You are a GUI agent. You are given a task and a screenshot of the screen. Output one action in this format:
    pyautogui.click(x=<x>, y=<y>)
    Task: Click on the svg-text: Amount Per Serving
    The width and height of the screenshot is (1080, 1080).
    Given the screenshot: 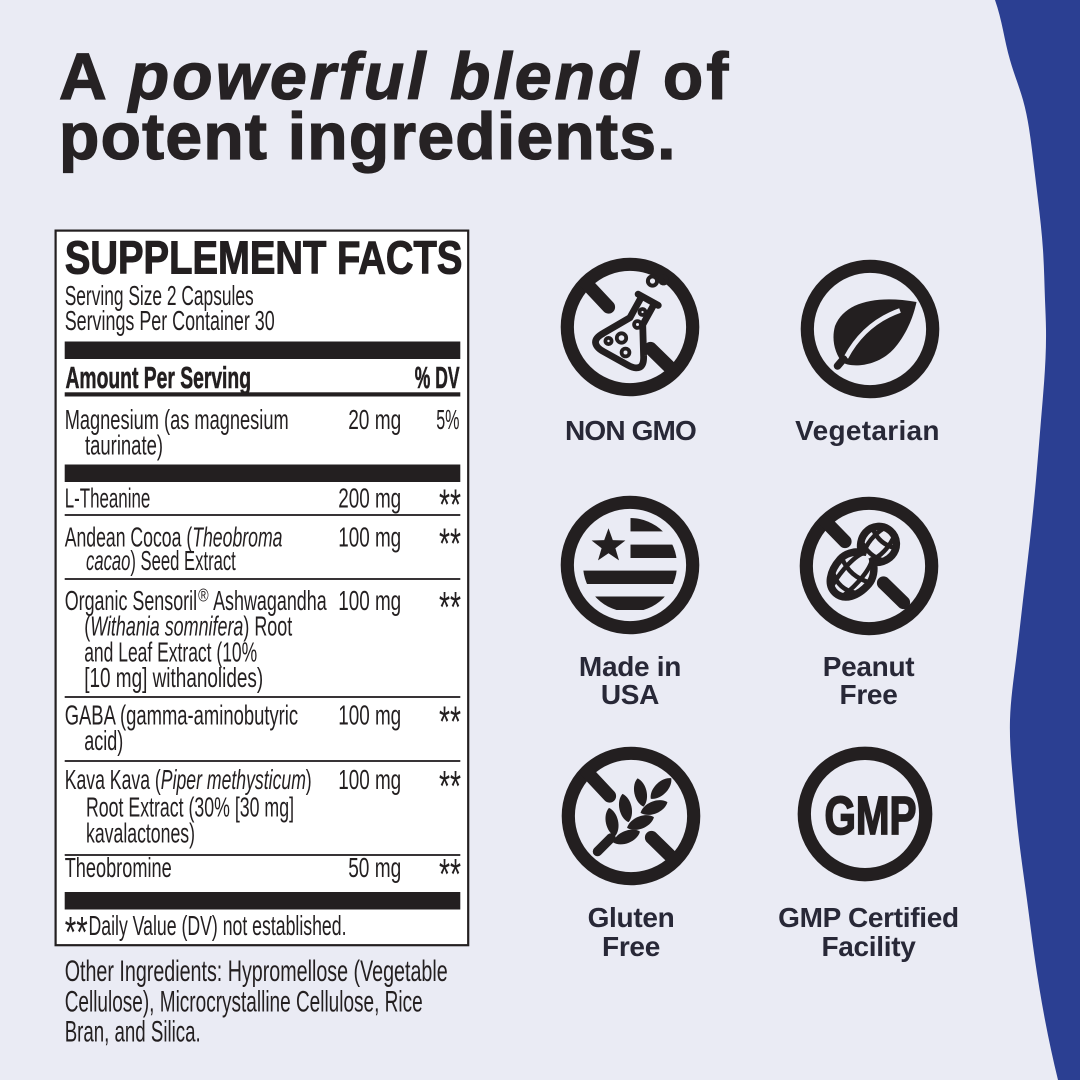 What is the action you would take?
    pyautogui.click(x=158, y=377)
    